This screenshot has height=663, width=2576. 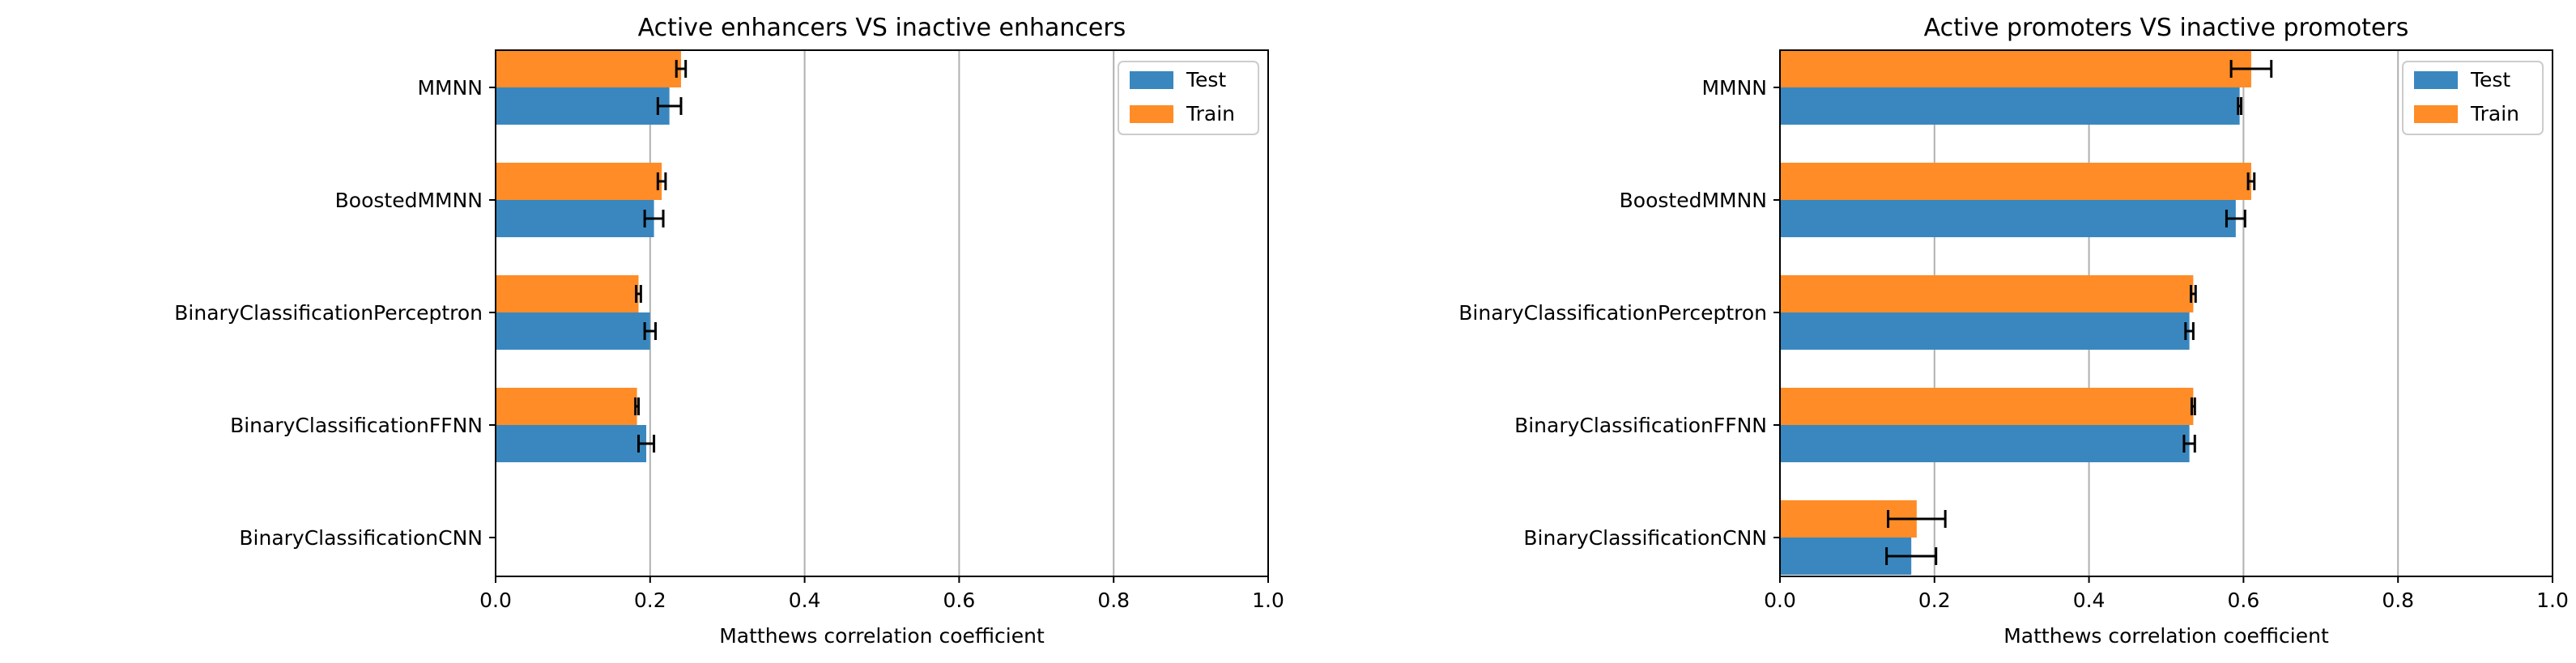 I want to click on chart-title: Active enhancers VS inactive enhancers, so click(x=882, y=28).